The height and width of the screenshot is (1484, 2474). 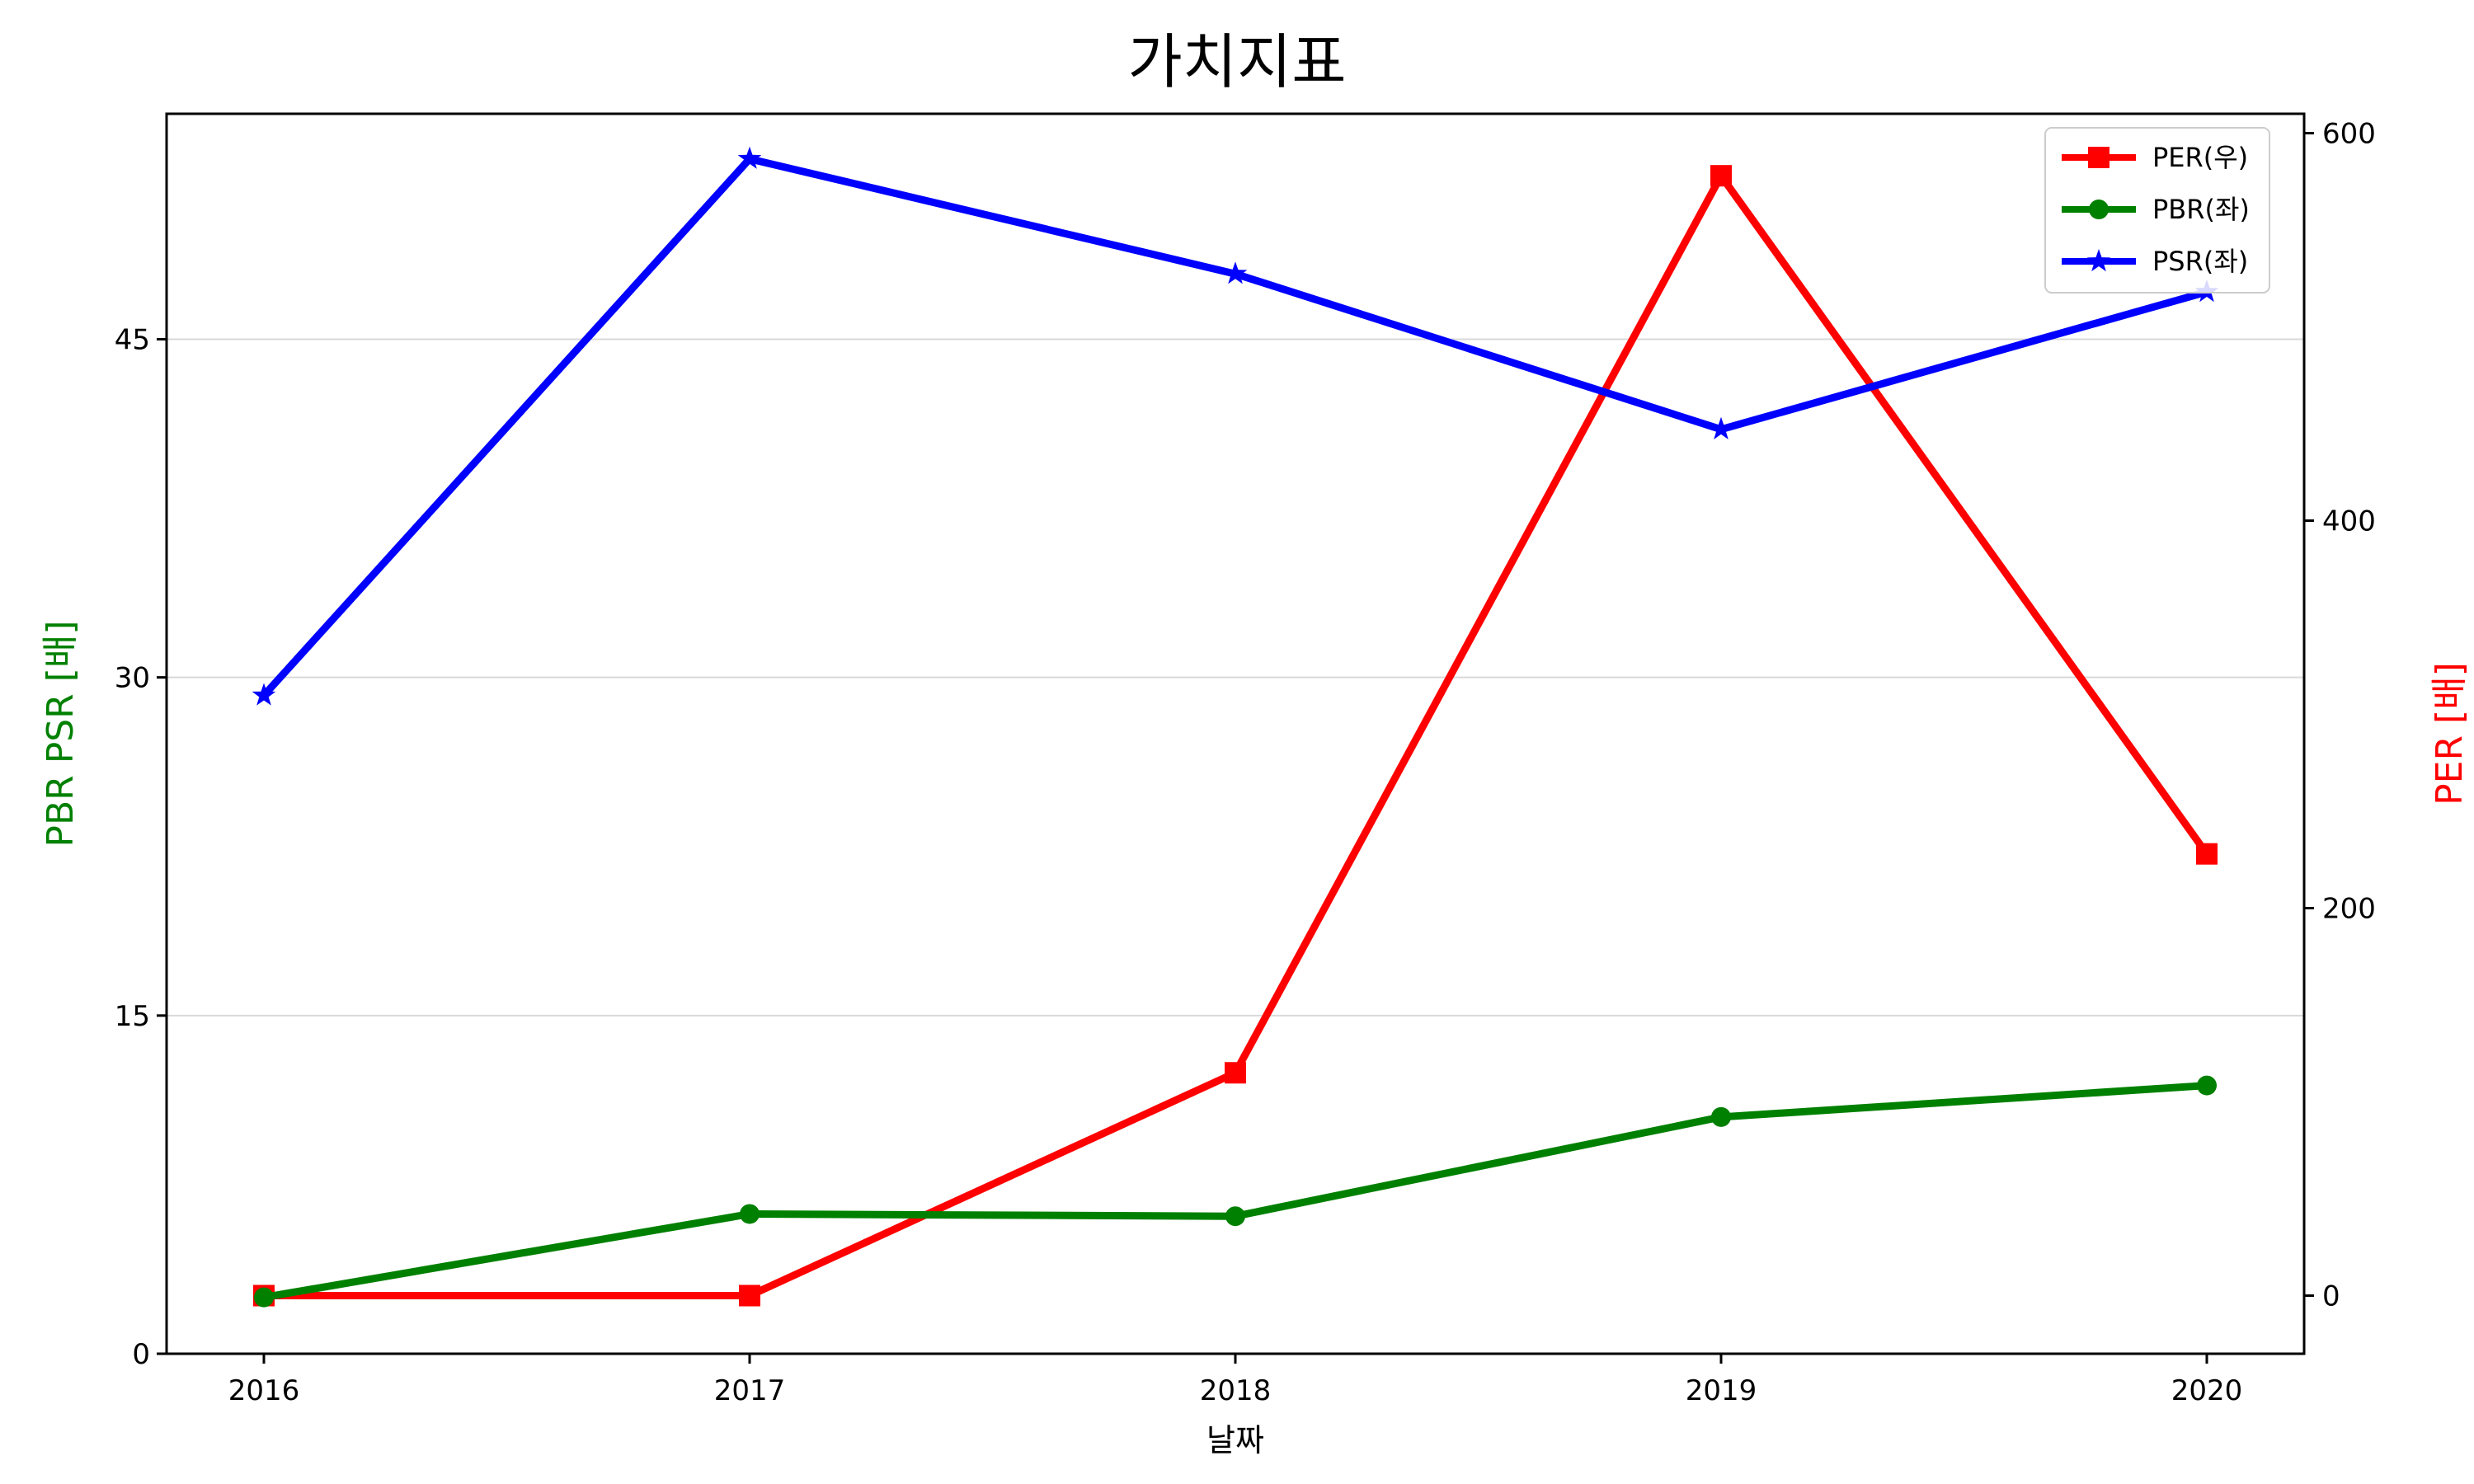 What do you see at coordinates (750, 1390) in the screenshot?
I see `x-tick-label: 2017` at bounding box center [750, 1390].